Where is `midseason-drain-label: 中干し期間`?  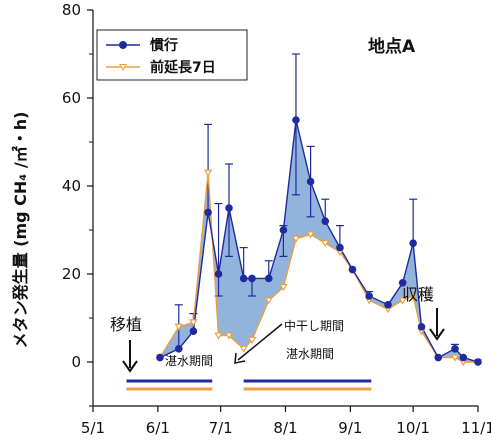
midseason-drain-label: 中干し期間 is located at coordinates (314, 325).